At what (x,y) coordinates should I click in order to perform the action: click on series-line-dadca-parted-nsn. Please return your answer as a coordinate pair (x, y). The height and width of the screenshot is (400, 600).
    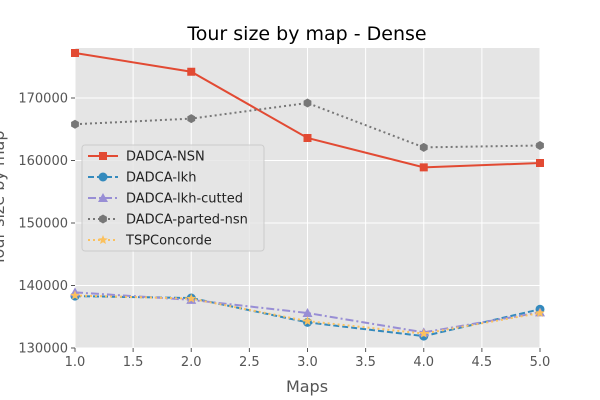
    Looking at the image, I should click on (307, 125).